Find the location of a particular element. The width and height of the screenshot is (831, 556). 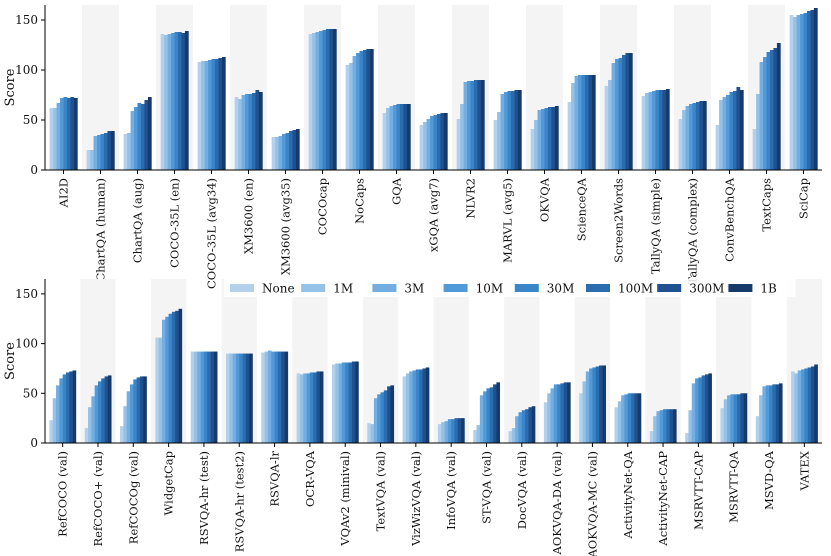

x-tick-label: SciCap is located at coordinates (804, 198).